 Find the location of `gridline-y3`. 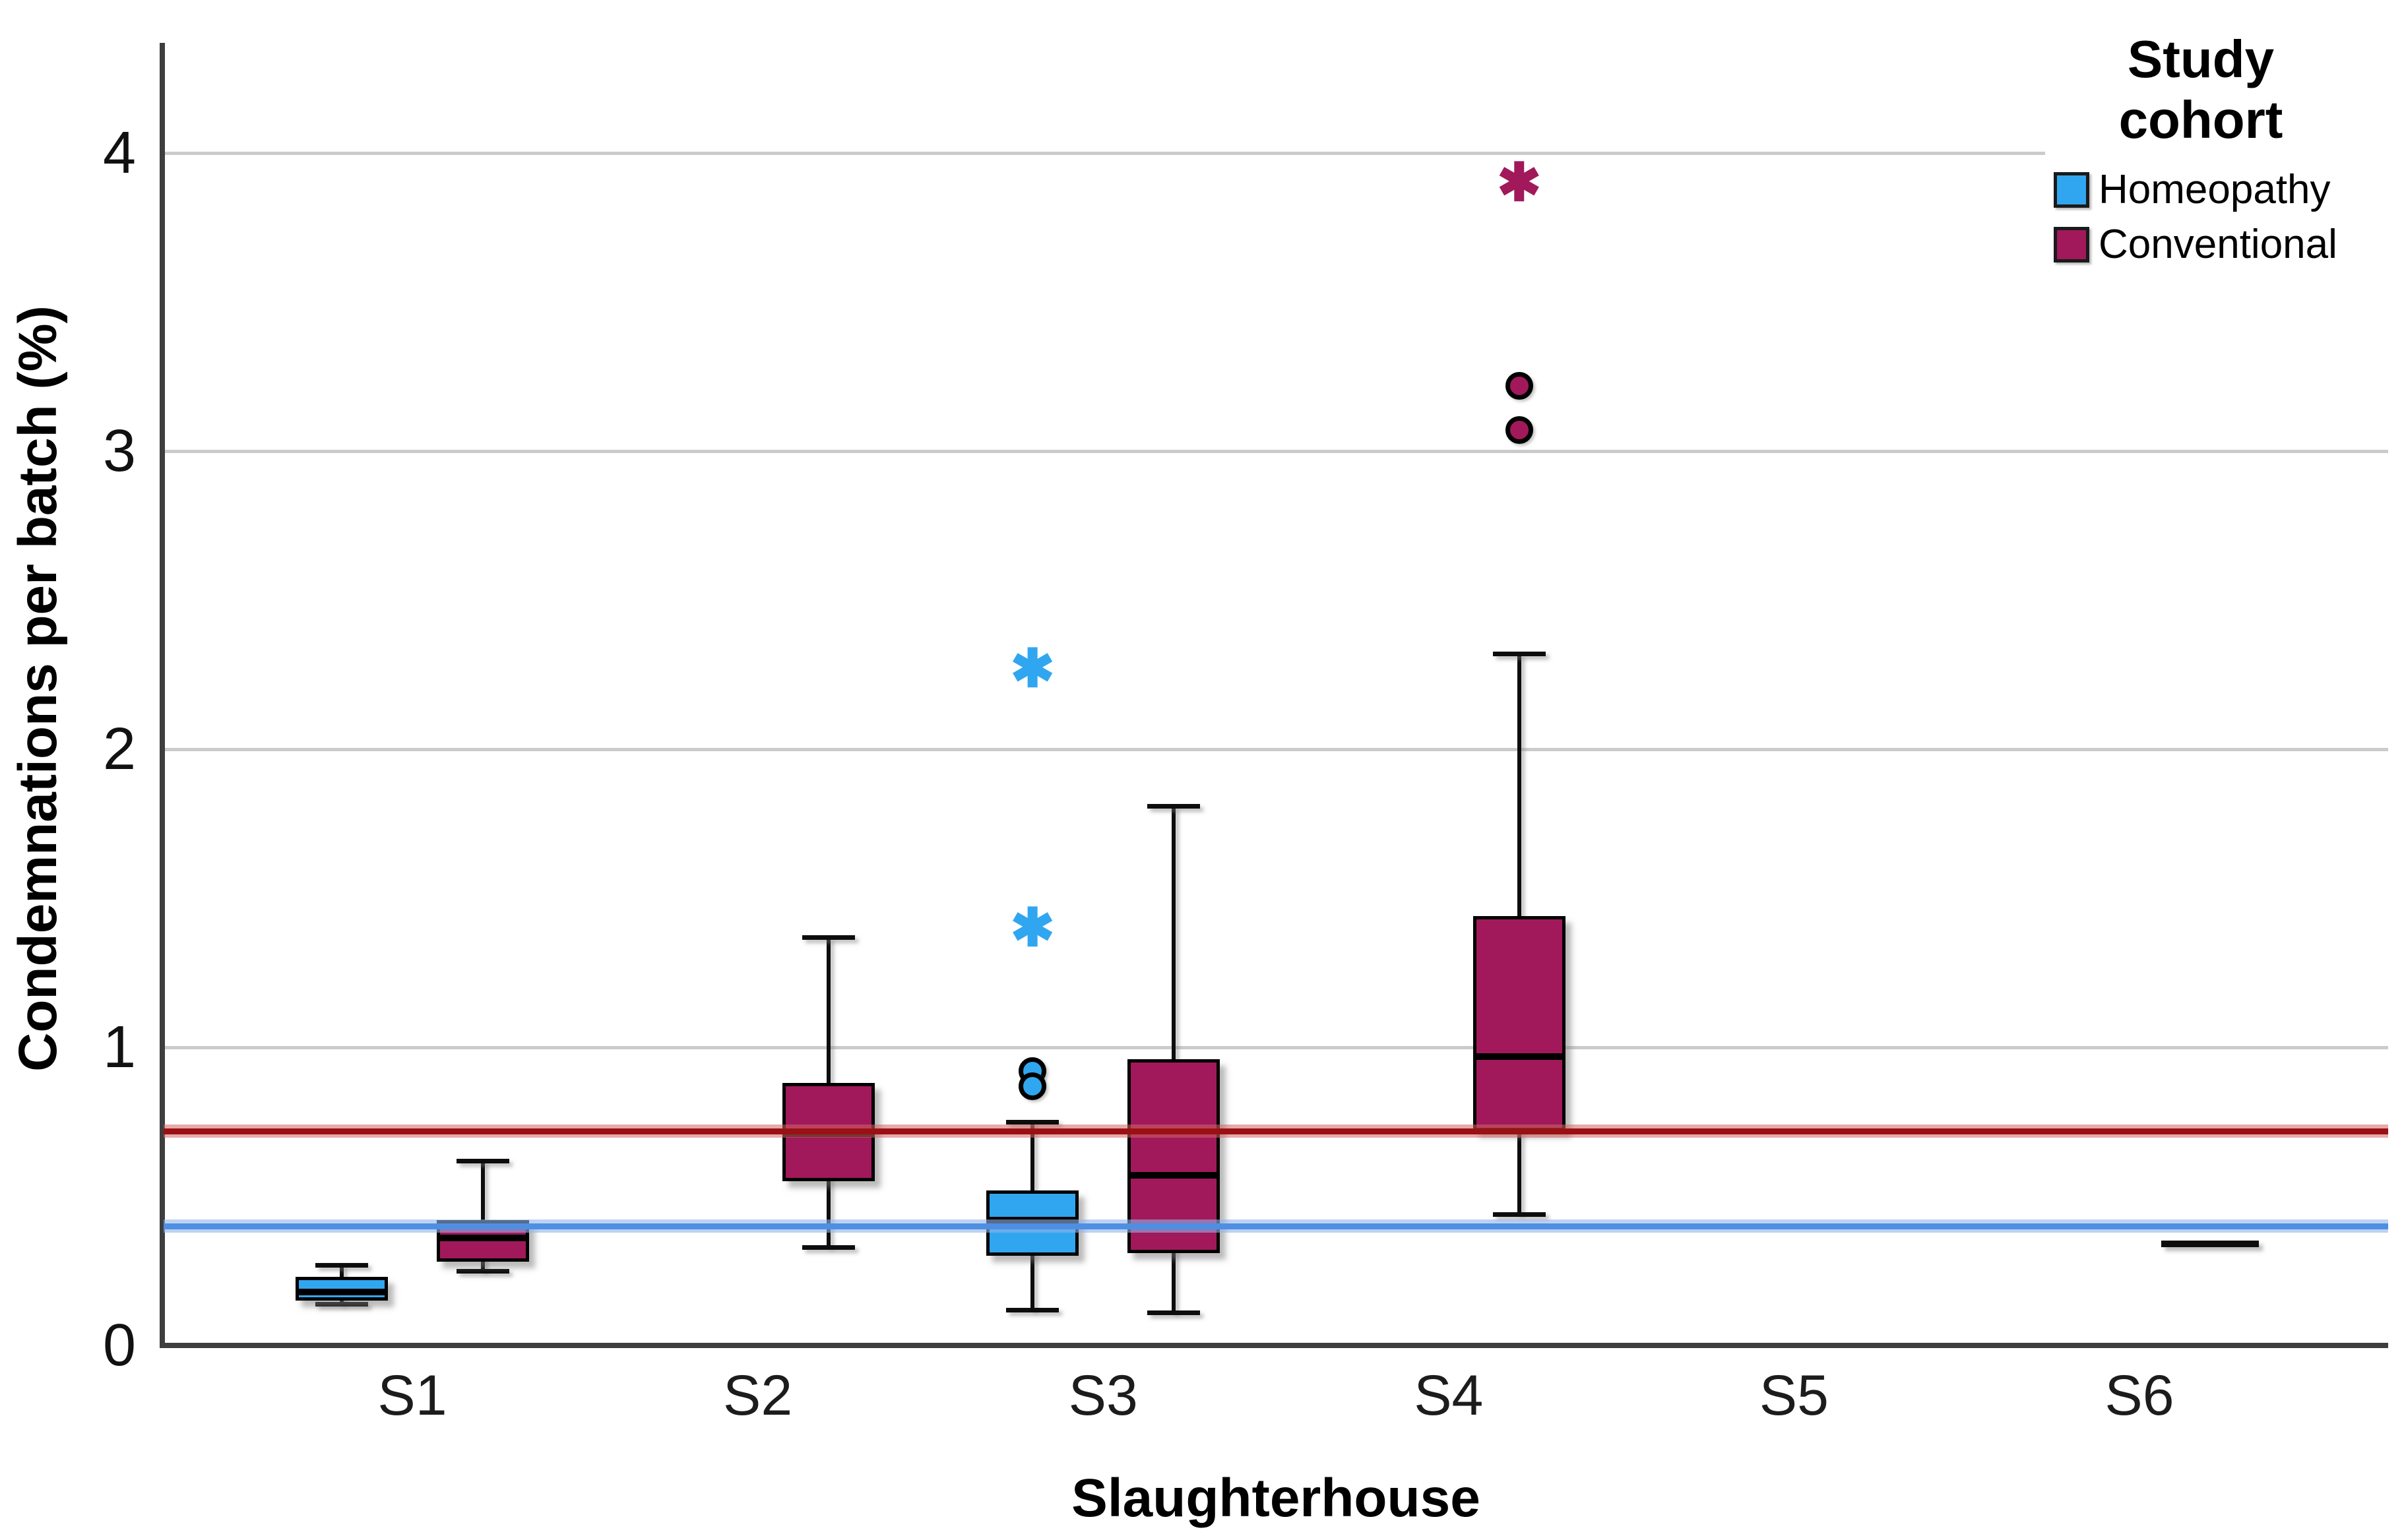

gridline-y3 is located at coordinates (1276, 451).